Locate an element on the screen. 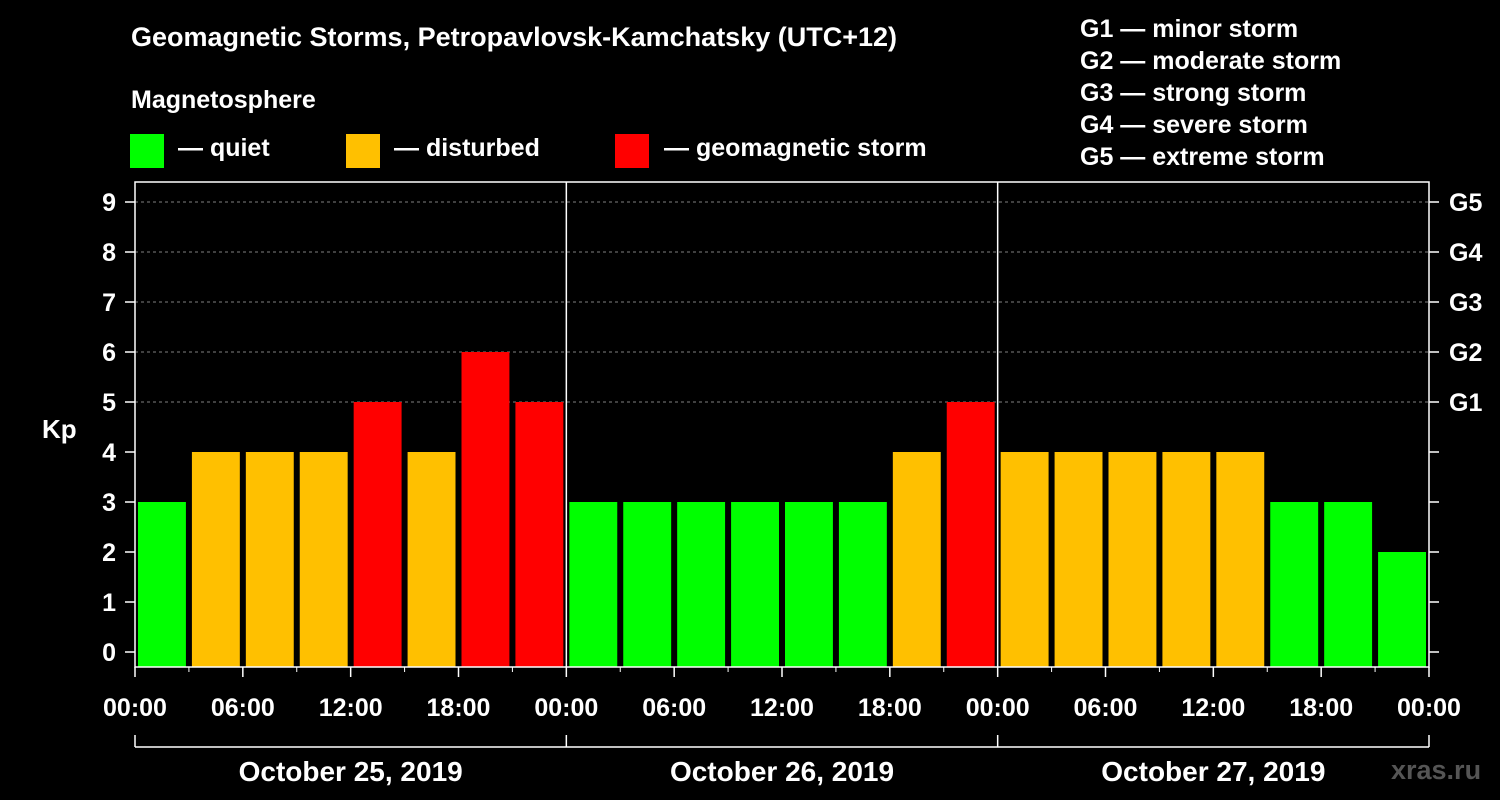 The width and height of the screenshot is (1500, 800). legend-swatch-disturbed is located at coordinates (363, 151).